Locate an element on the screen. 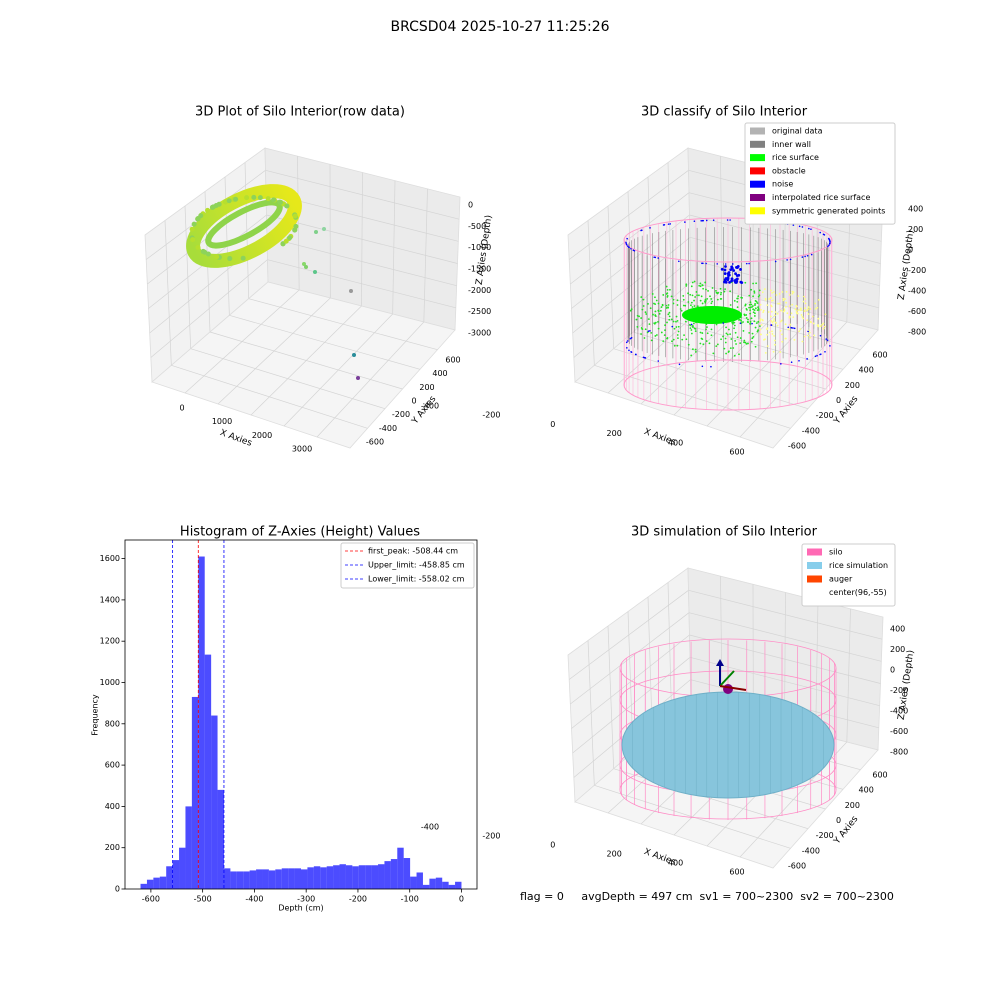 The height and width of the screenshot is (1000, 1000). y-tick-label: -200 is located at coordinates (401, 414).